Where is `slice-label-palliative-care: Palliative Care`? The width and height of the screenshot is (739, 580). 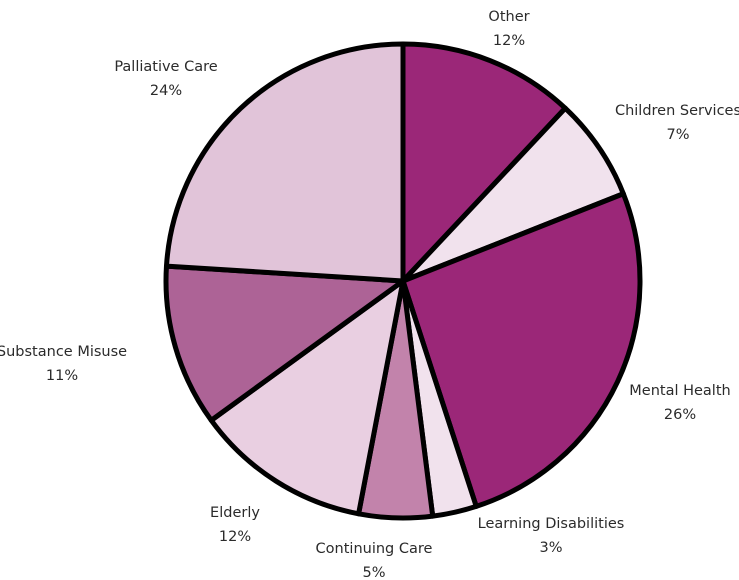 slice-label-palliative-care: Palliative Care is located at coordinates (165, 67).